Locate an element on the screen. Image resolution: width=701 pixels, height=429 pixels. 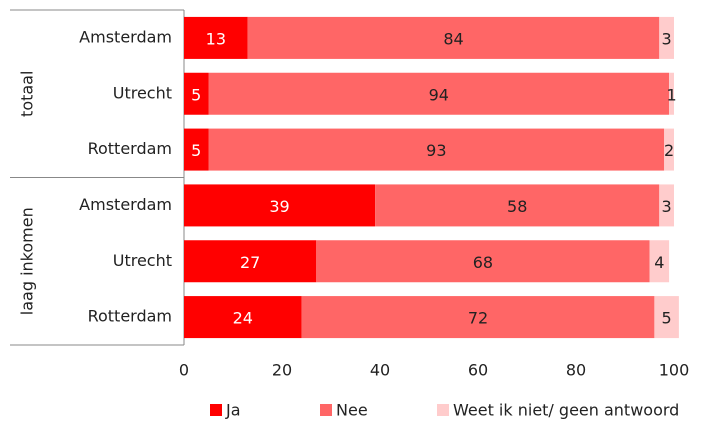
x-tick-label: 80 is located at coordinates (576, 370).